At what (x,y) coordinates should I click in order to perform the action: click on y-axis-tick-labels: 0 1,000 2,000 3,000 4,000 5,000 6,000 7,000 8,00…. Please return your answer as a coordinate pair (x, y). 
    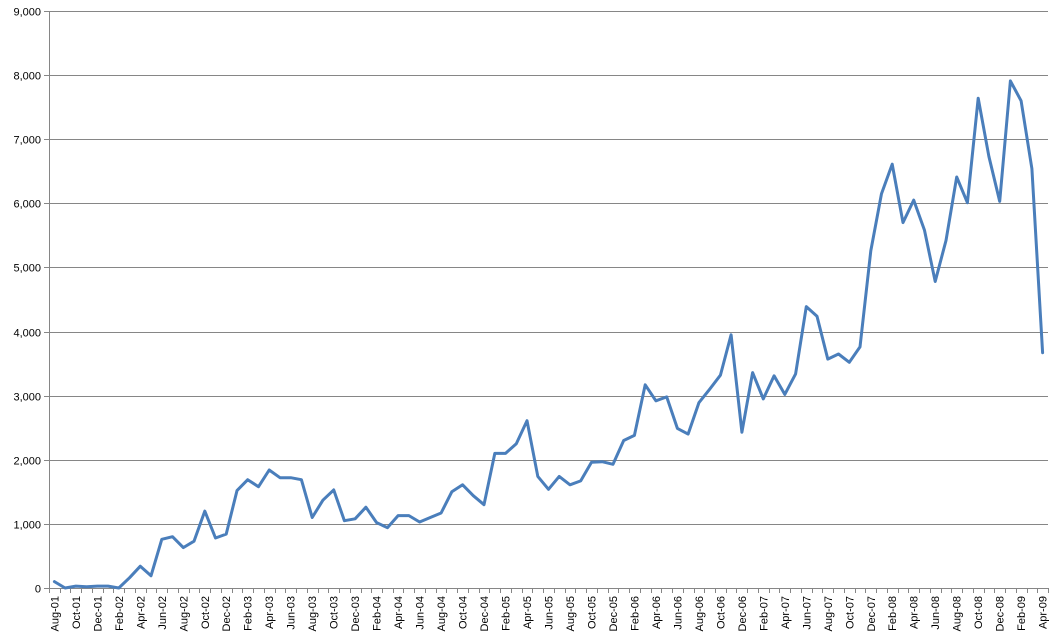
    Looking at the image, I should click on (27, 301).